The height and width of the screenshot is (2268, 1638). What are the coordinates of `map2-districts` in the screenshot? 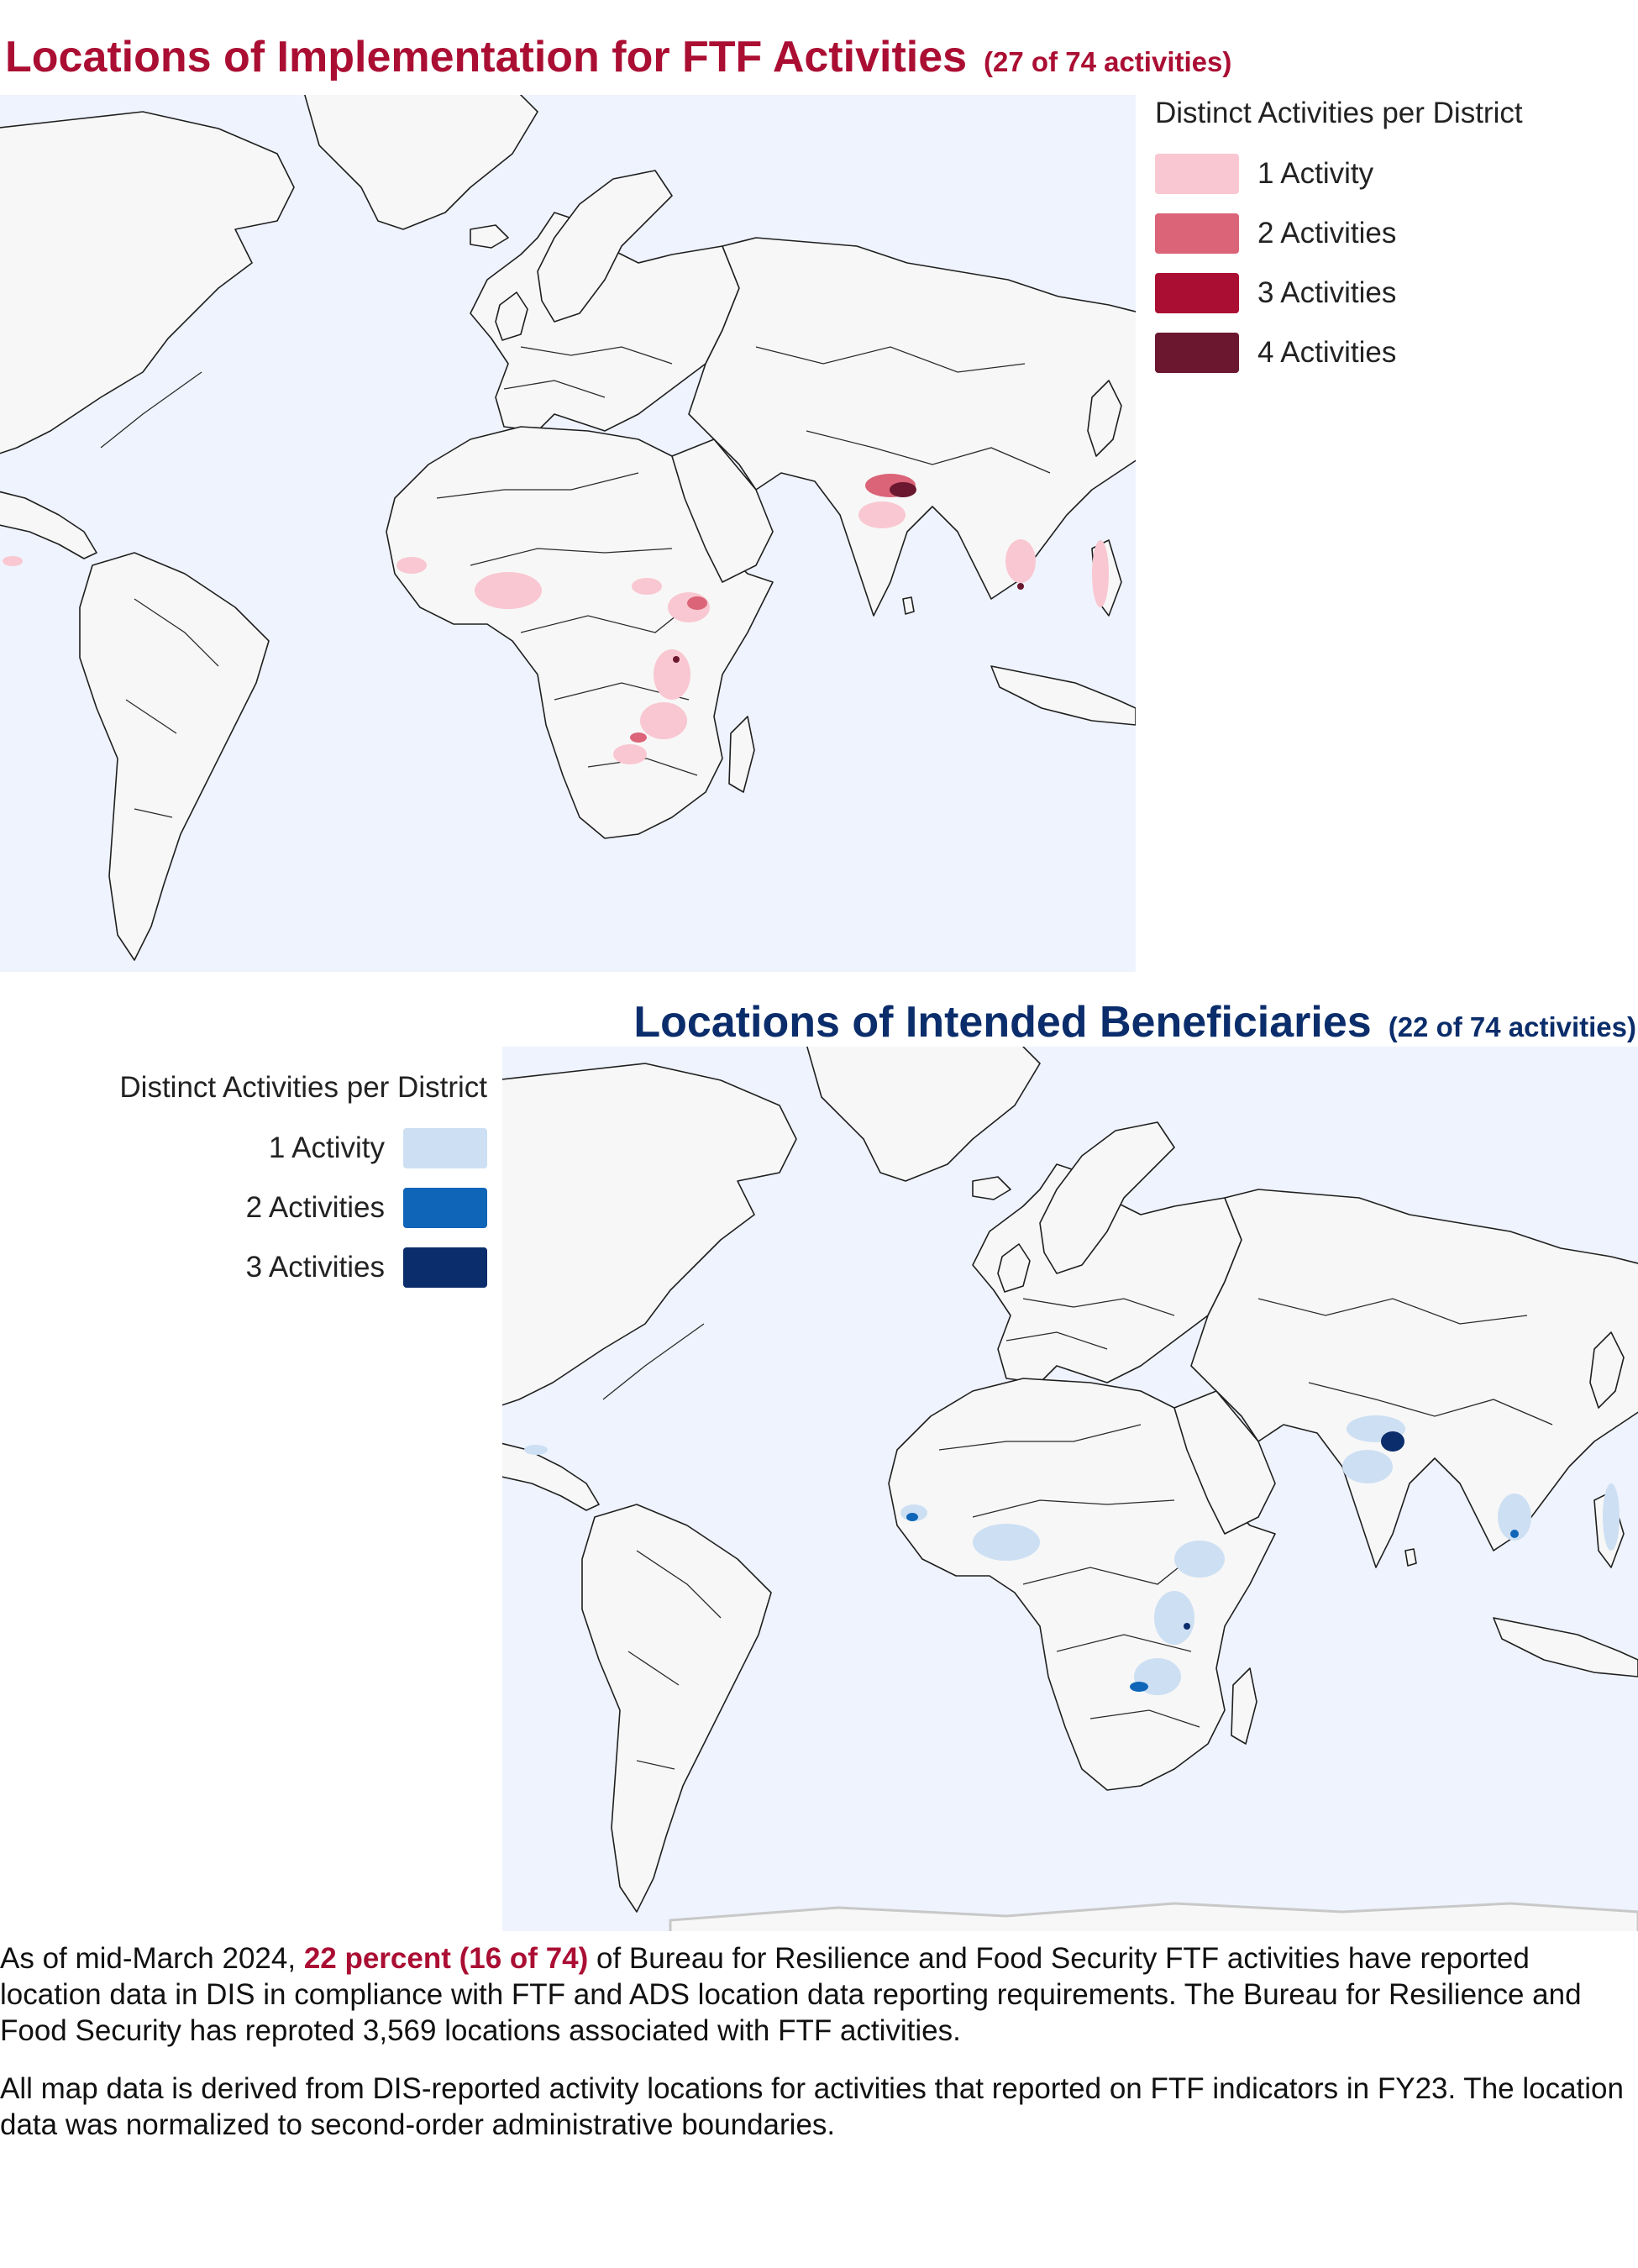 It's located at (1072, 1555).